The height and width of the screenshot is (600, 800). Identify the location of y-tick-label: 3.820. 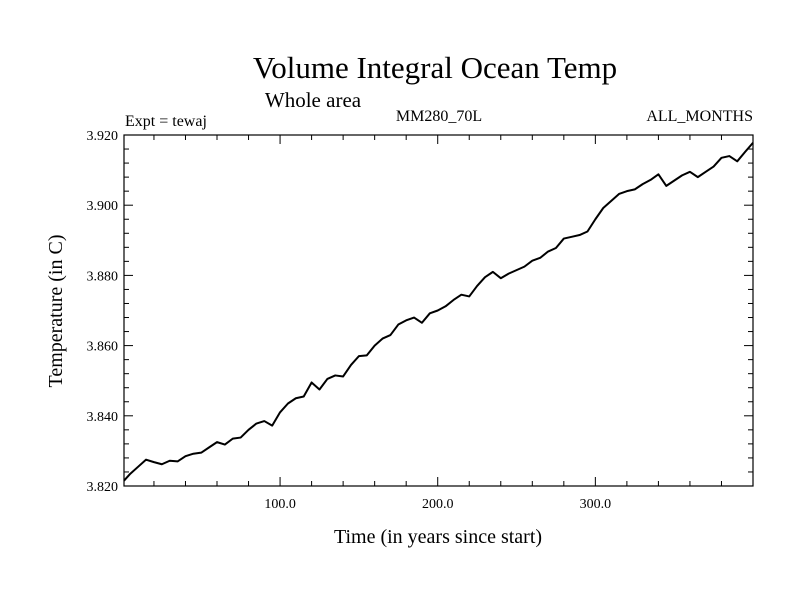
(103, 487).